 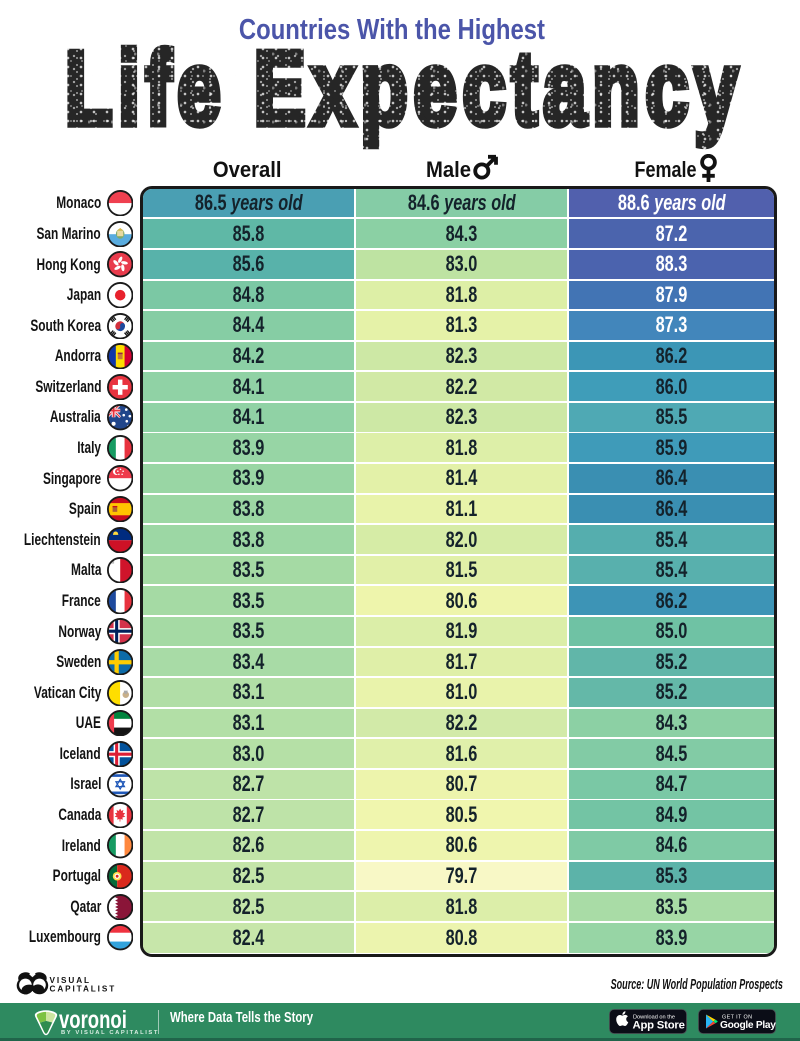 I want to click on svg-text: Download on the, so click(x=654, y=1017).